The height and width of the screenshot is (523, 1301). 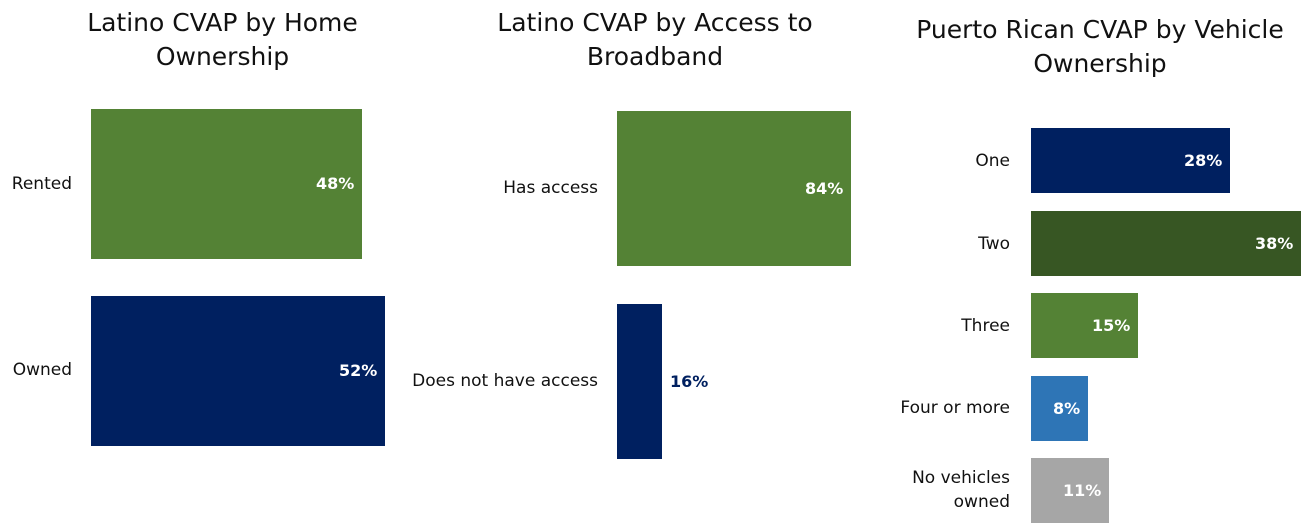 I want to click on category-label: Has access, so click(x=550, y=188).